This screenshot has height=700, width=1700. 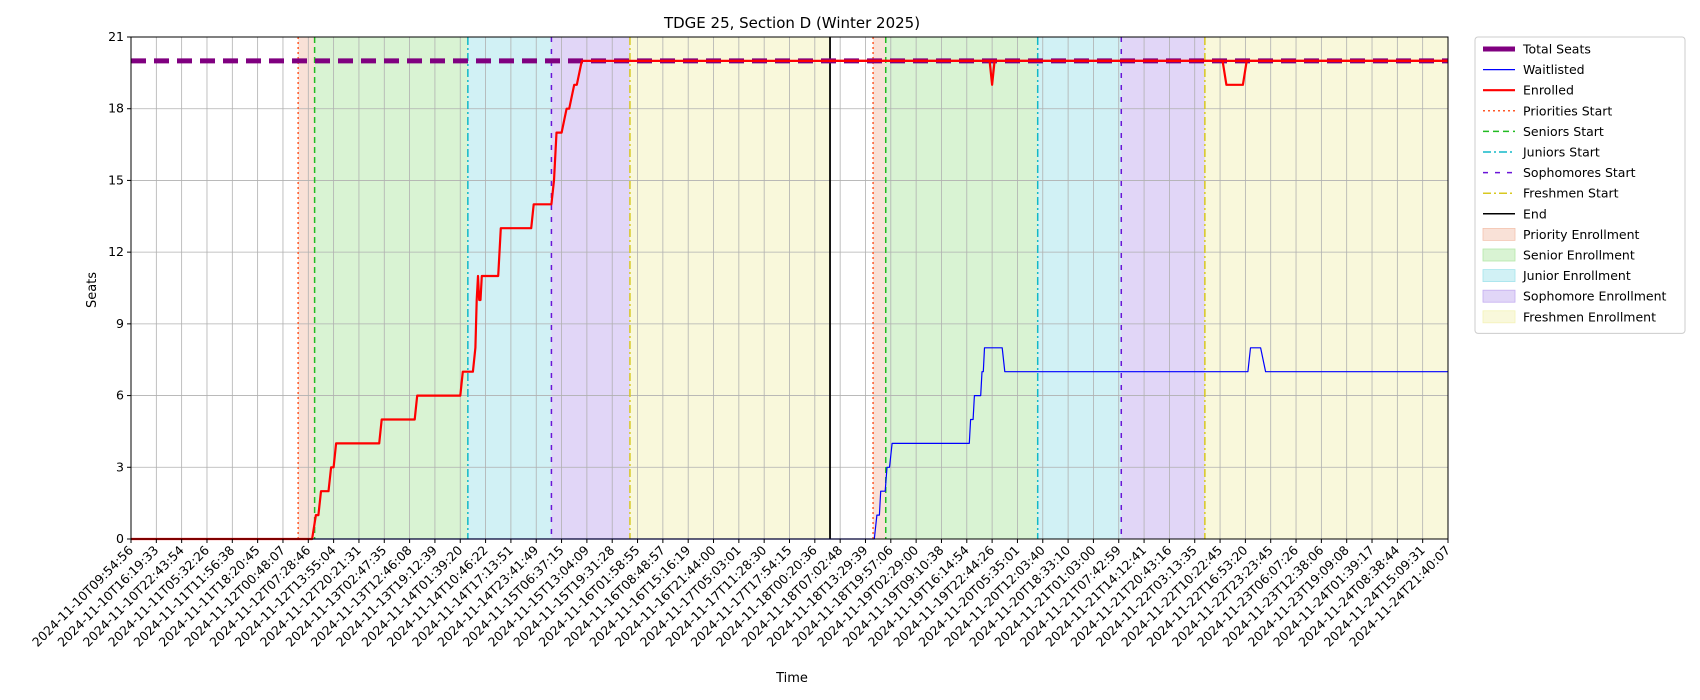 I want to click on legend-label-total-seats: Total Seats, so click(x=1556, y=49).